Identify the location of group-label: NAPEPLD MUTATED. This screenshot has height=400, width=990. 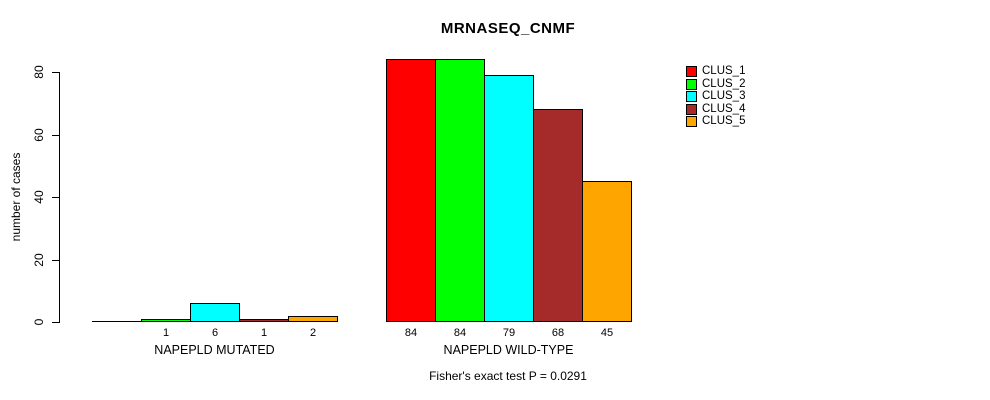
(214, 350).